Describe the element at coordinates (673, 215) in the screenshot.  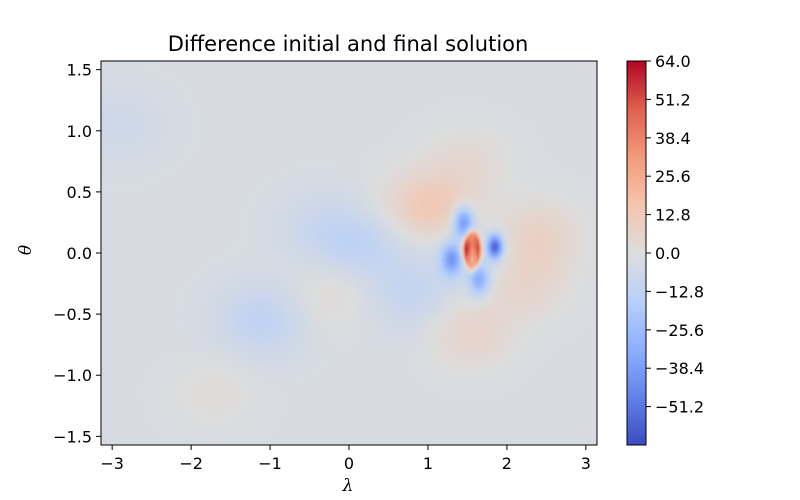
I see `colorbar-tick-label: 12.8` at that location.